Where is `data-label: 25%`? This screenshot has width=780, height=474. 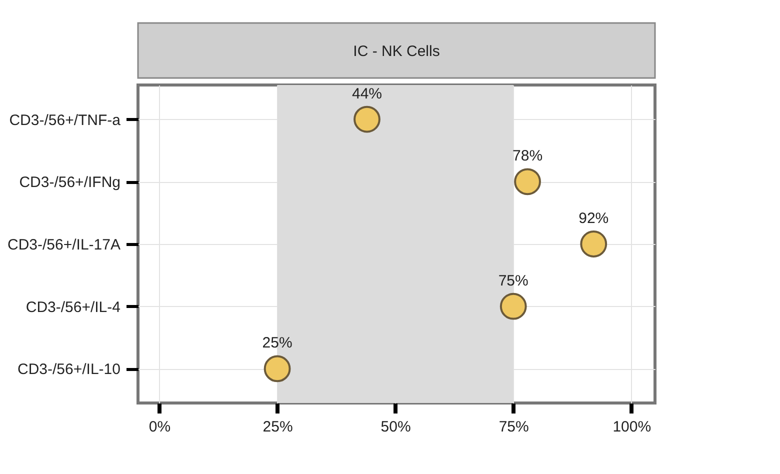
data-label: 25% is located at coordinates (277, 343).